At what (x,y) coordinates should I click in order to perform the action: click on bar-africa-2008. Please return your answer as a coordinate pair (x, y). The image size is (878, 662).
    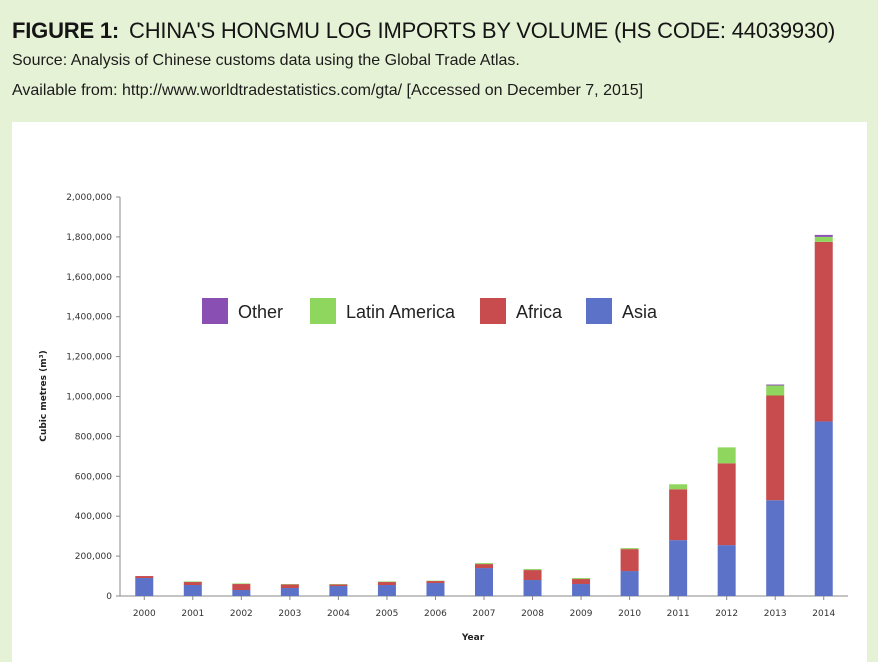
    Looking at the image, I should click on (532, 575).